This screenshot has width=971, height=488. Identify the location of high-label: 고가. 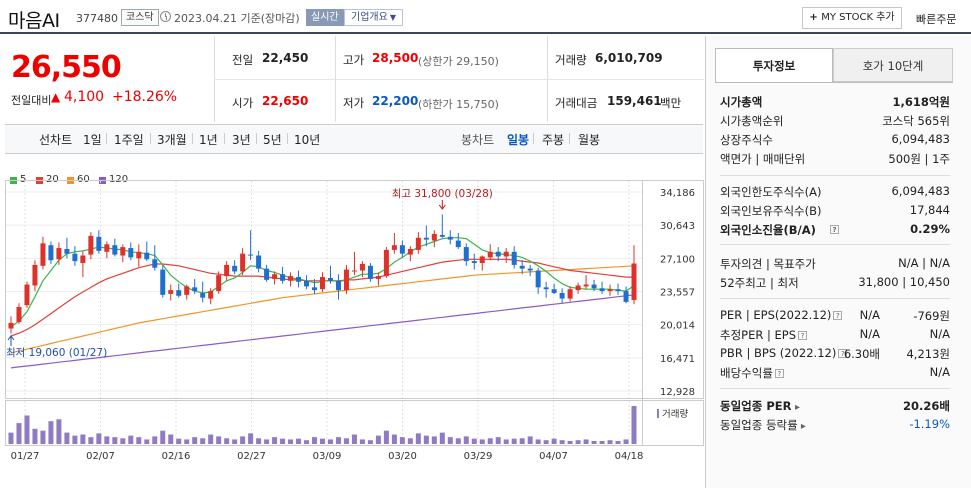
(354, 60).